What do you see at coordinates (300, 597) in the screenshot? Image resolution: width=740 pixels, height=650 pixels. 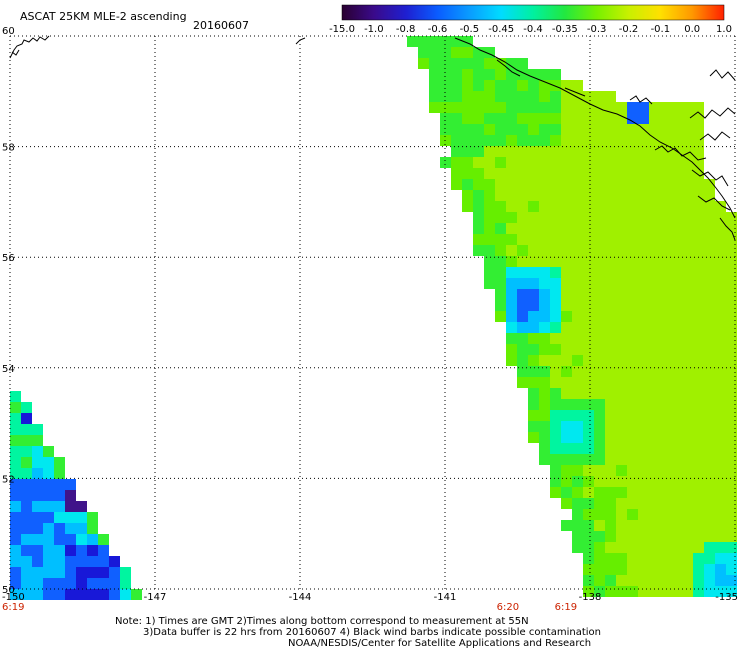 I see `longitude-label: -144` at bounding box center [300, 597].